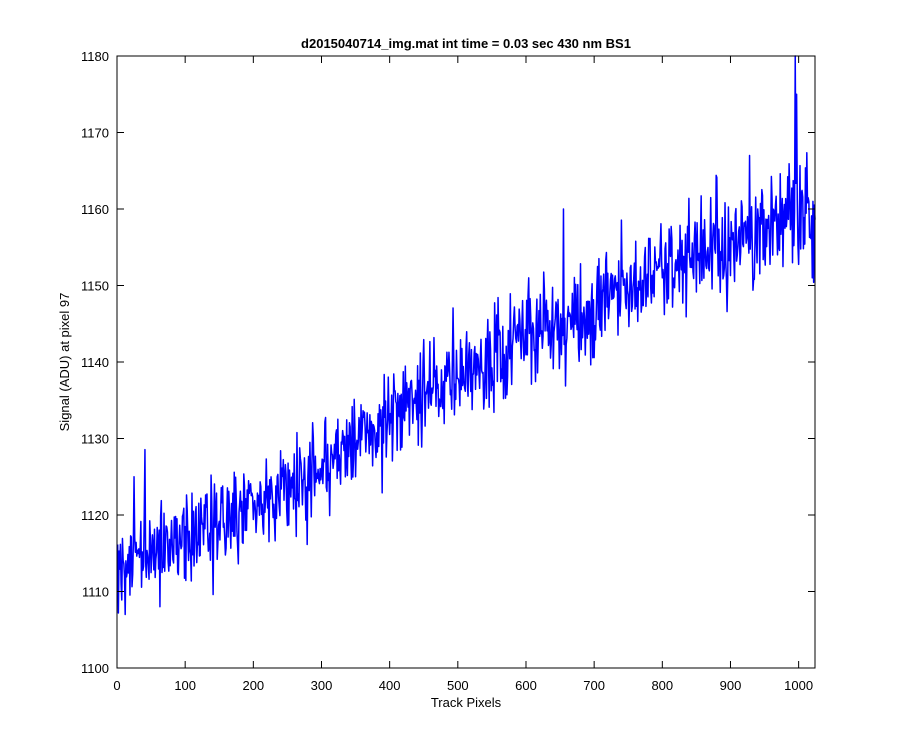 The width and height of the screenshot is (900, 750). What do you see at coordinates (526, 685) in the screenshot?
I see `x-tick-label: 600` at bounding box center [526, 685].